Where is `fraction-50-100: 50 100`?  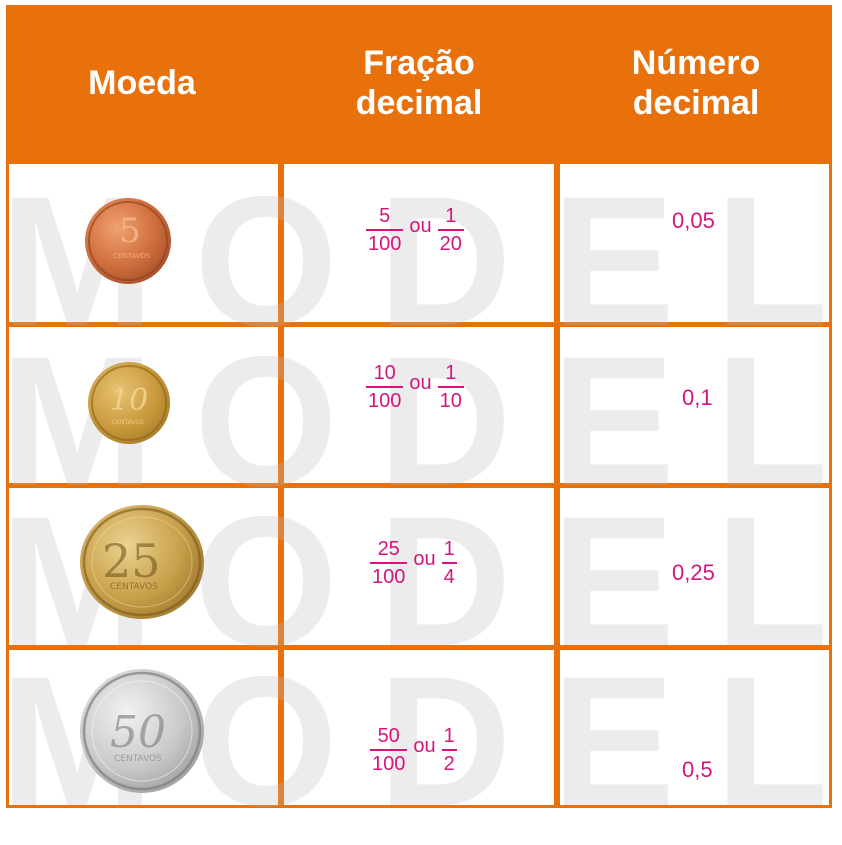 fraction-50-100: 50 100 is located at coordinates (389, 750).